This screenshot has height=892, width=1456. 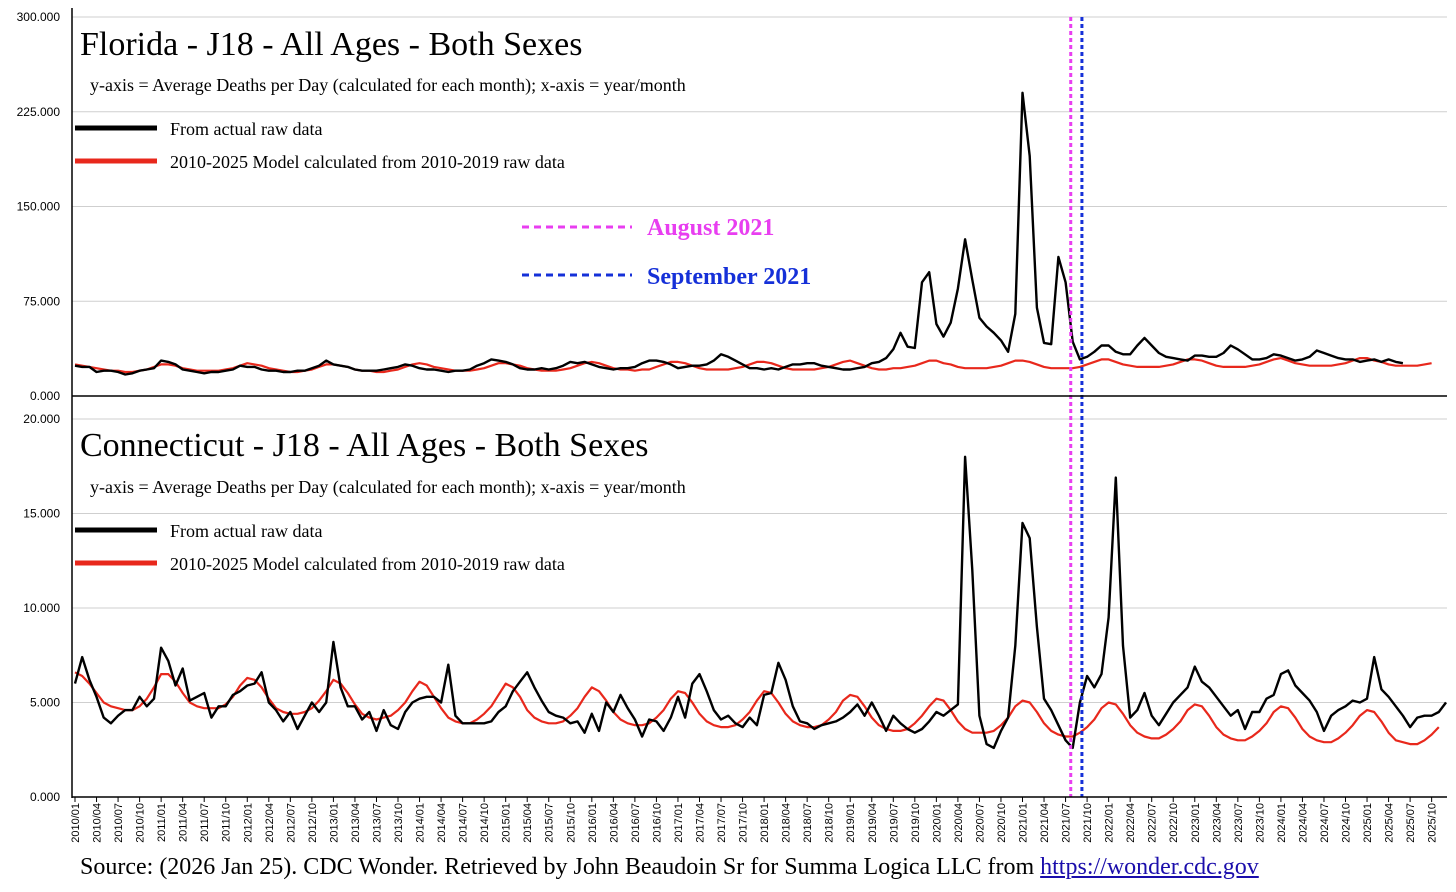 I want to click on connecticut-y-tick-label: 0.000, so click(x=45, y=797).